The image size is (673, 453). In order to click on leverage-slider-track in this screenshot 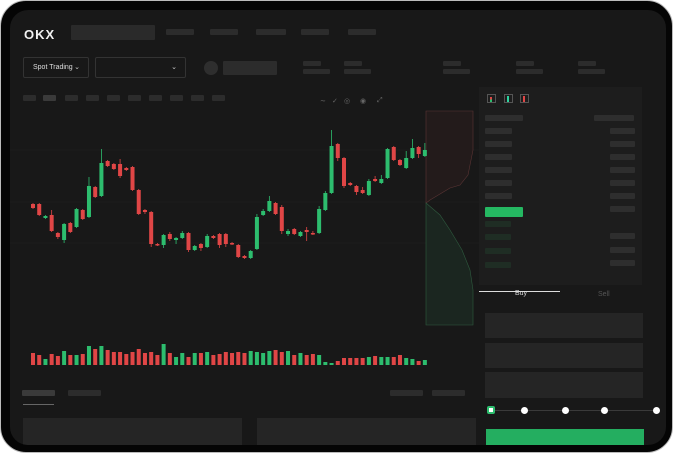, I will do `click(574, 410)`.